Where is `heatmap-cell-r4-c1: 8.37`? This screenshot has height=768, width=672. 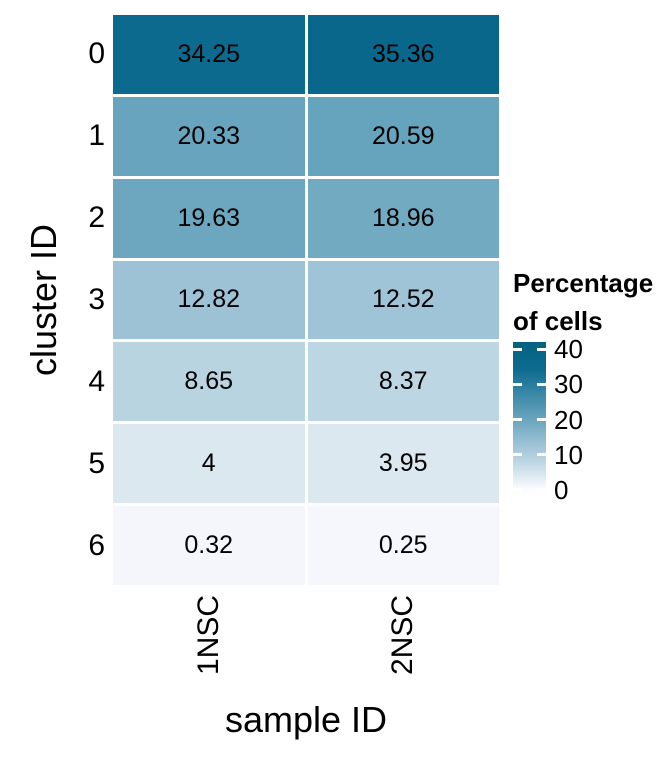 heatmap-cell-r4-c1: 8.37 is located at coordinates (403, 382).